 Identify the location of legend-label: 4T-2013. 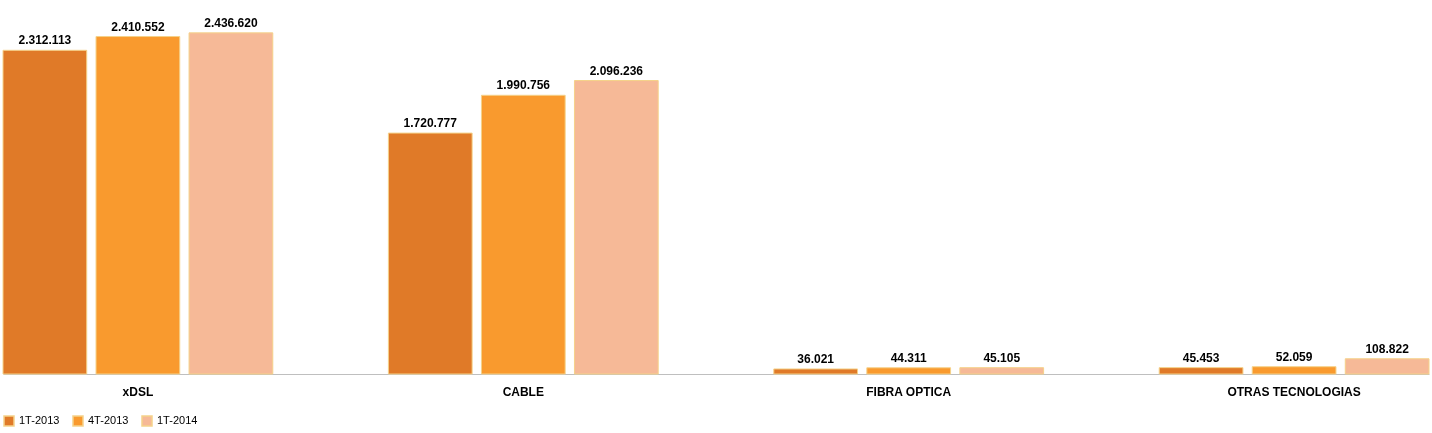
(108, 420).